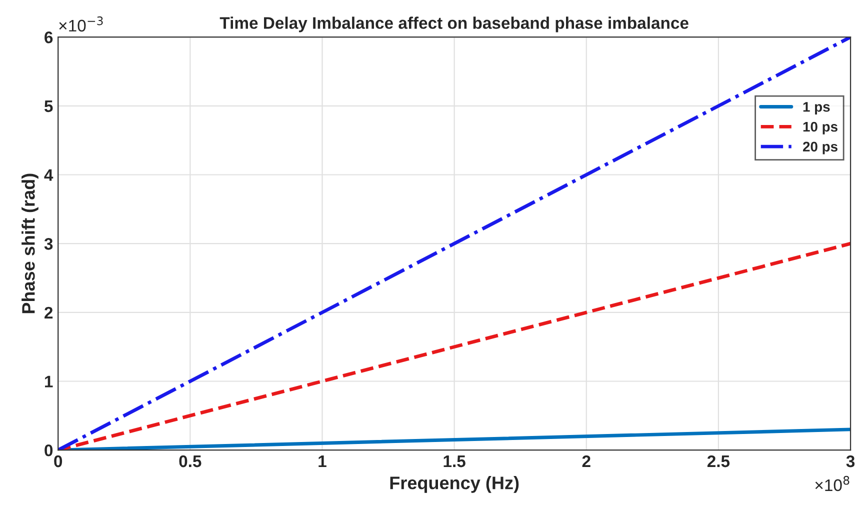 This screenshot has height=508, width=867. Describe the element at coordinates (454, 484) in the screenshot. I see `x-axis-title: Frequency (Hz)` at that location.